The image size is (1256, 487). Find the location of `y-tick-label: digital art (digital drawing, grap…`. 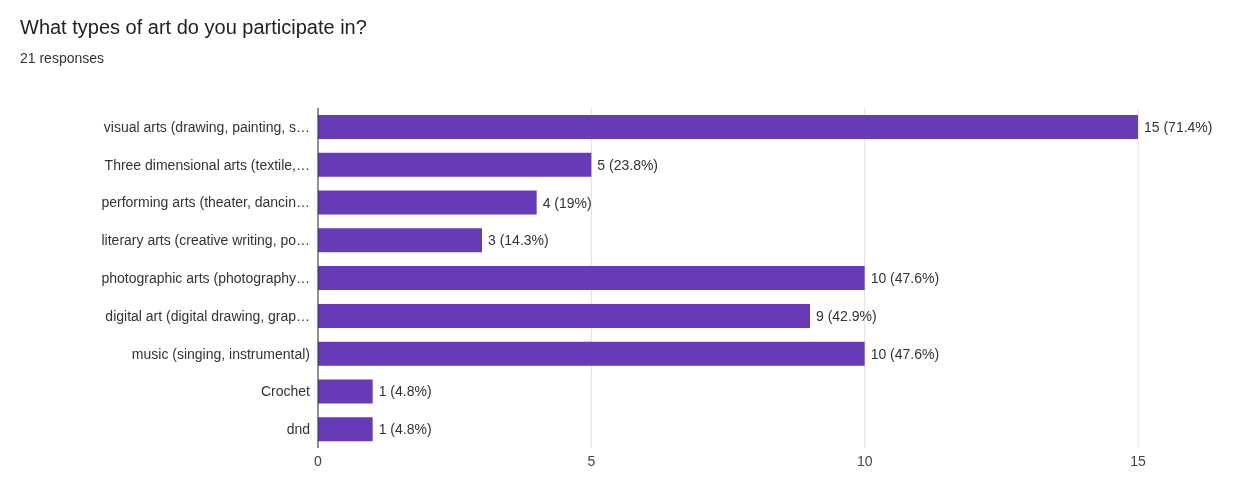

y-tick-label: digital art (digital drawing, grap… is located at coordinates (207, 315).